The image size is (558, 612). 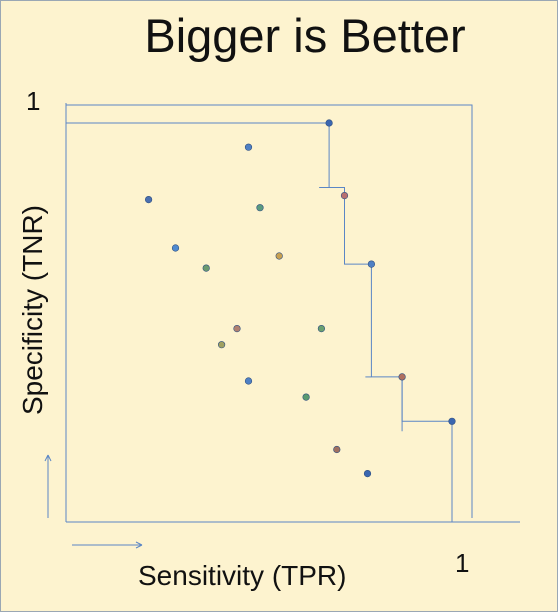 What do you see at coordinates (390, 322) in the screenshot?
I see `frontier-line` at bounding box center [390, 322].